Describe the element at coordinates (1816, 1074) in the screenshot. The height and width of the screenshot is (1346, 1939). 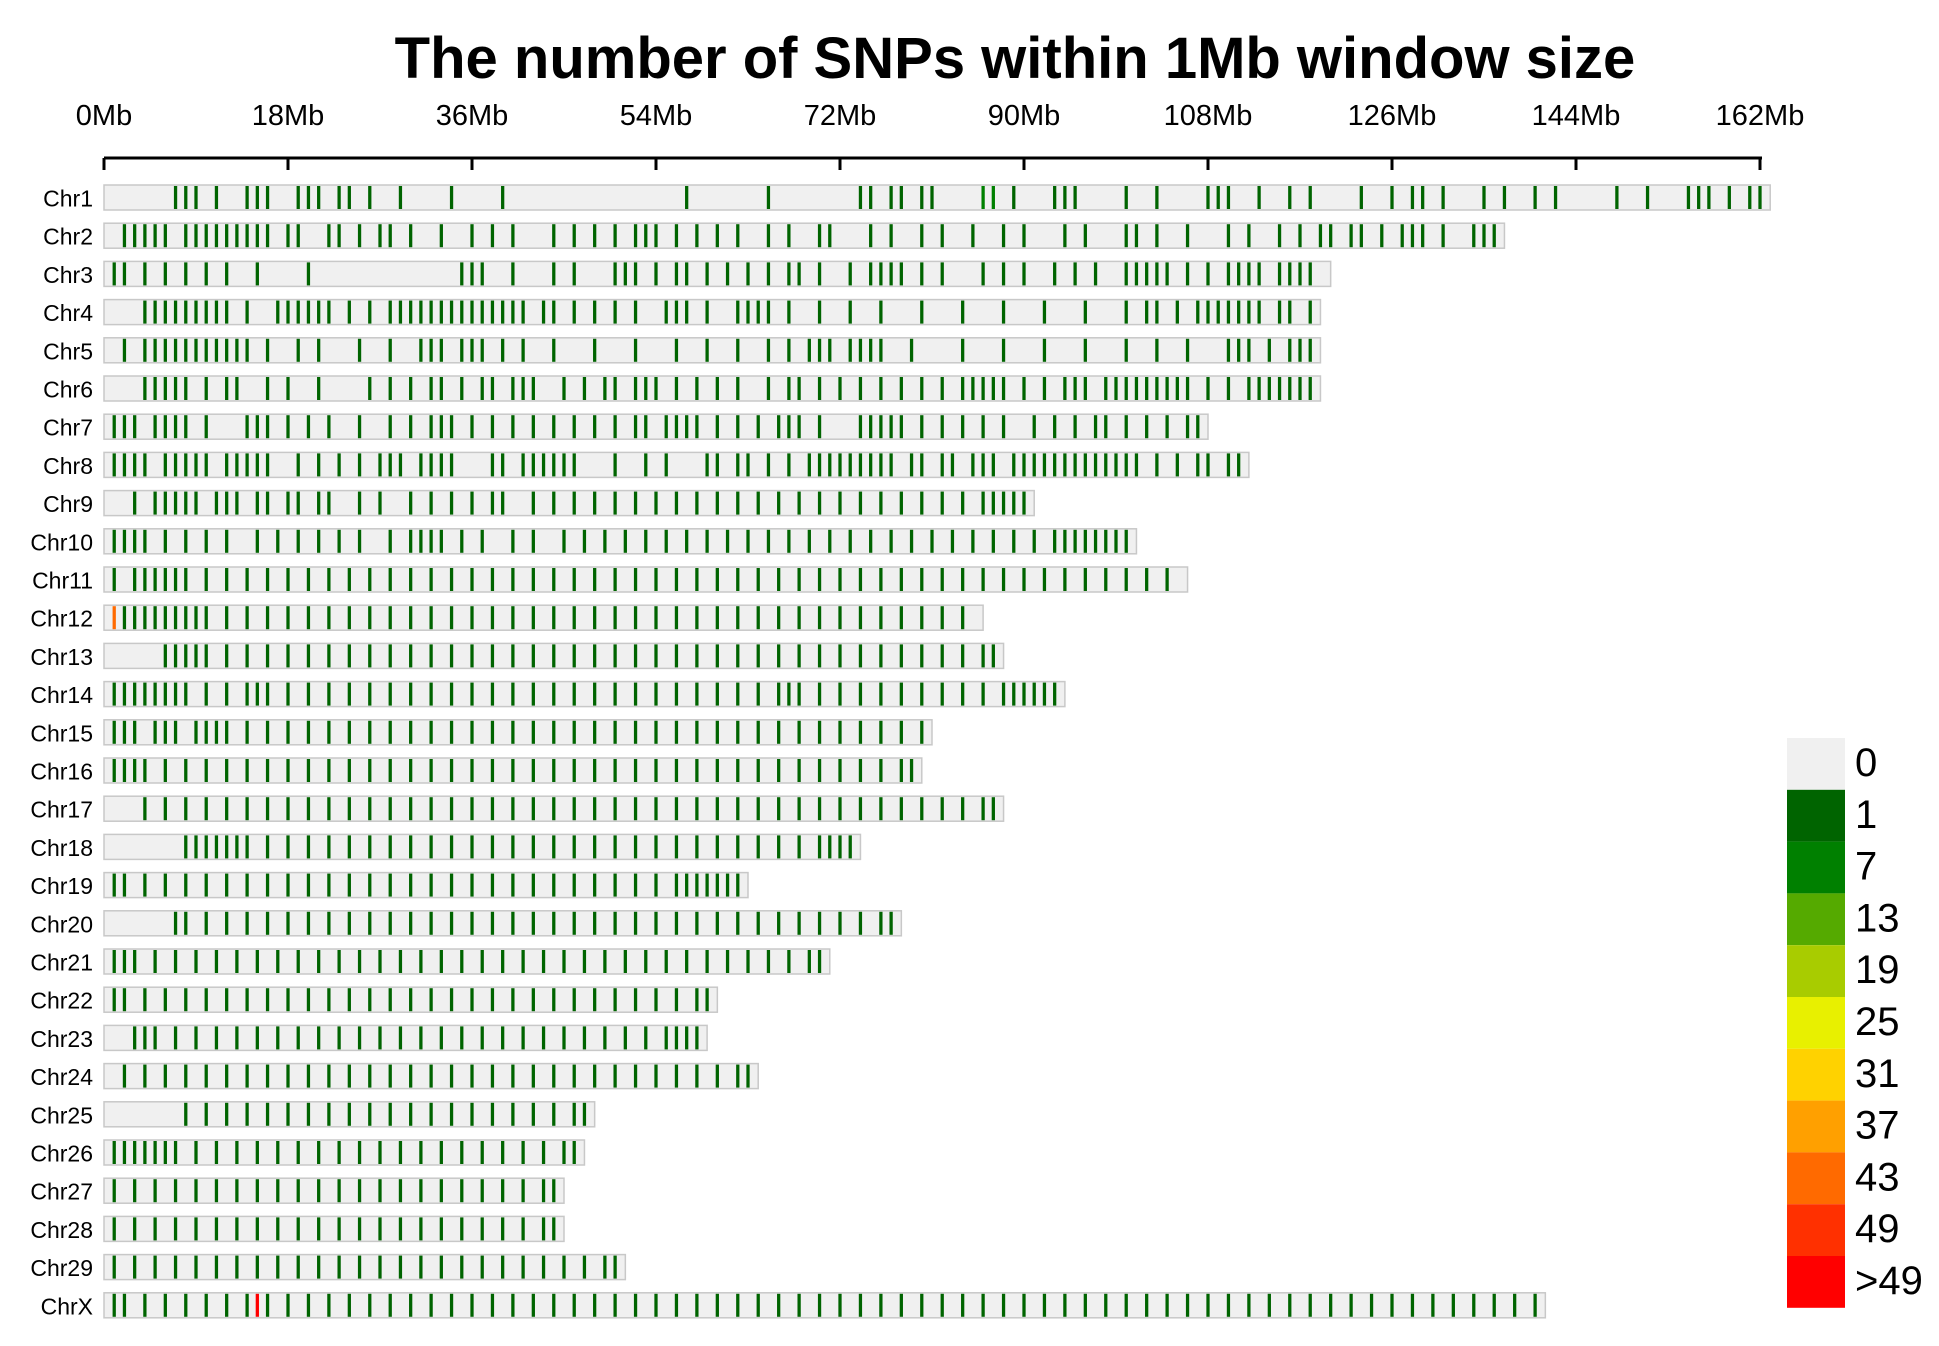
I see `legend-swatch` at that location.